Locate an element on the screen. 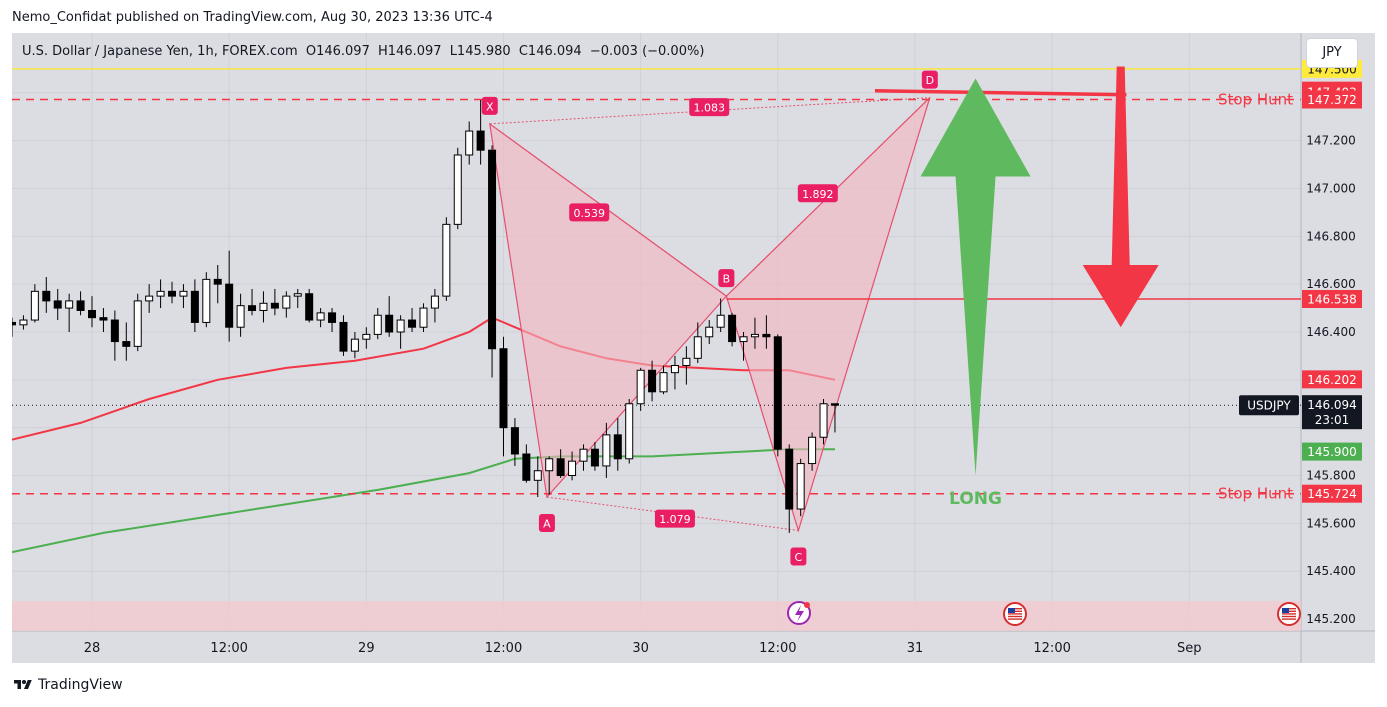  current-price-label: 146.094 is located at coordinates (1332, 405).